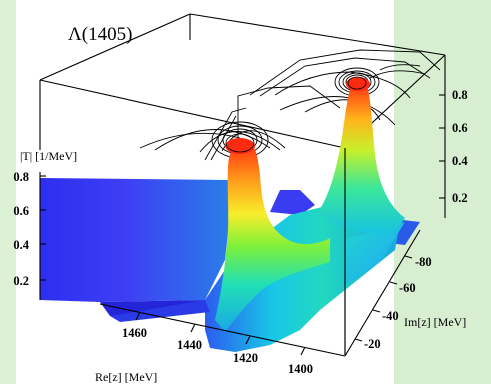 This screenshot has width=491, height=384. What do you see at coordinates (390, 316) in the screenshot?
I see `im-tick-label: -40` at bounding box center [390, 316].